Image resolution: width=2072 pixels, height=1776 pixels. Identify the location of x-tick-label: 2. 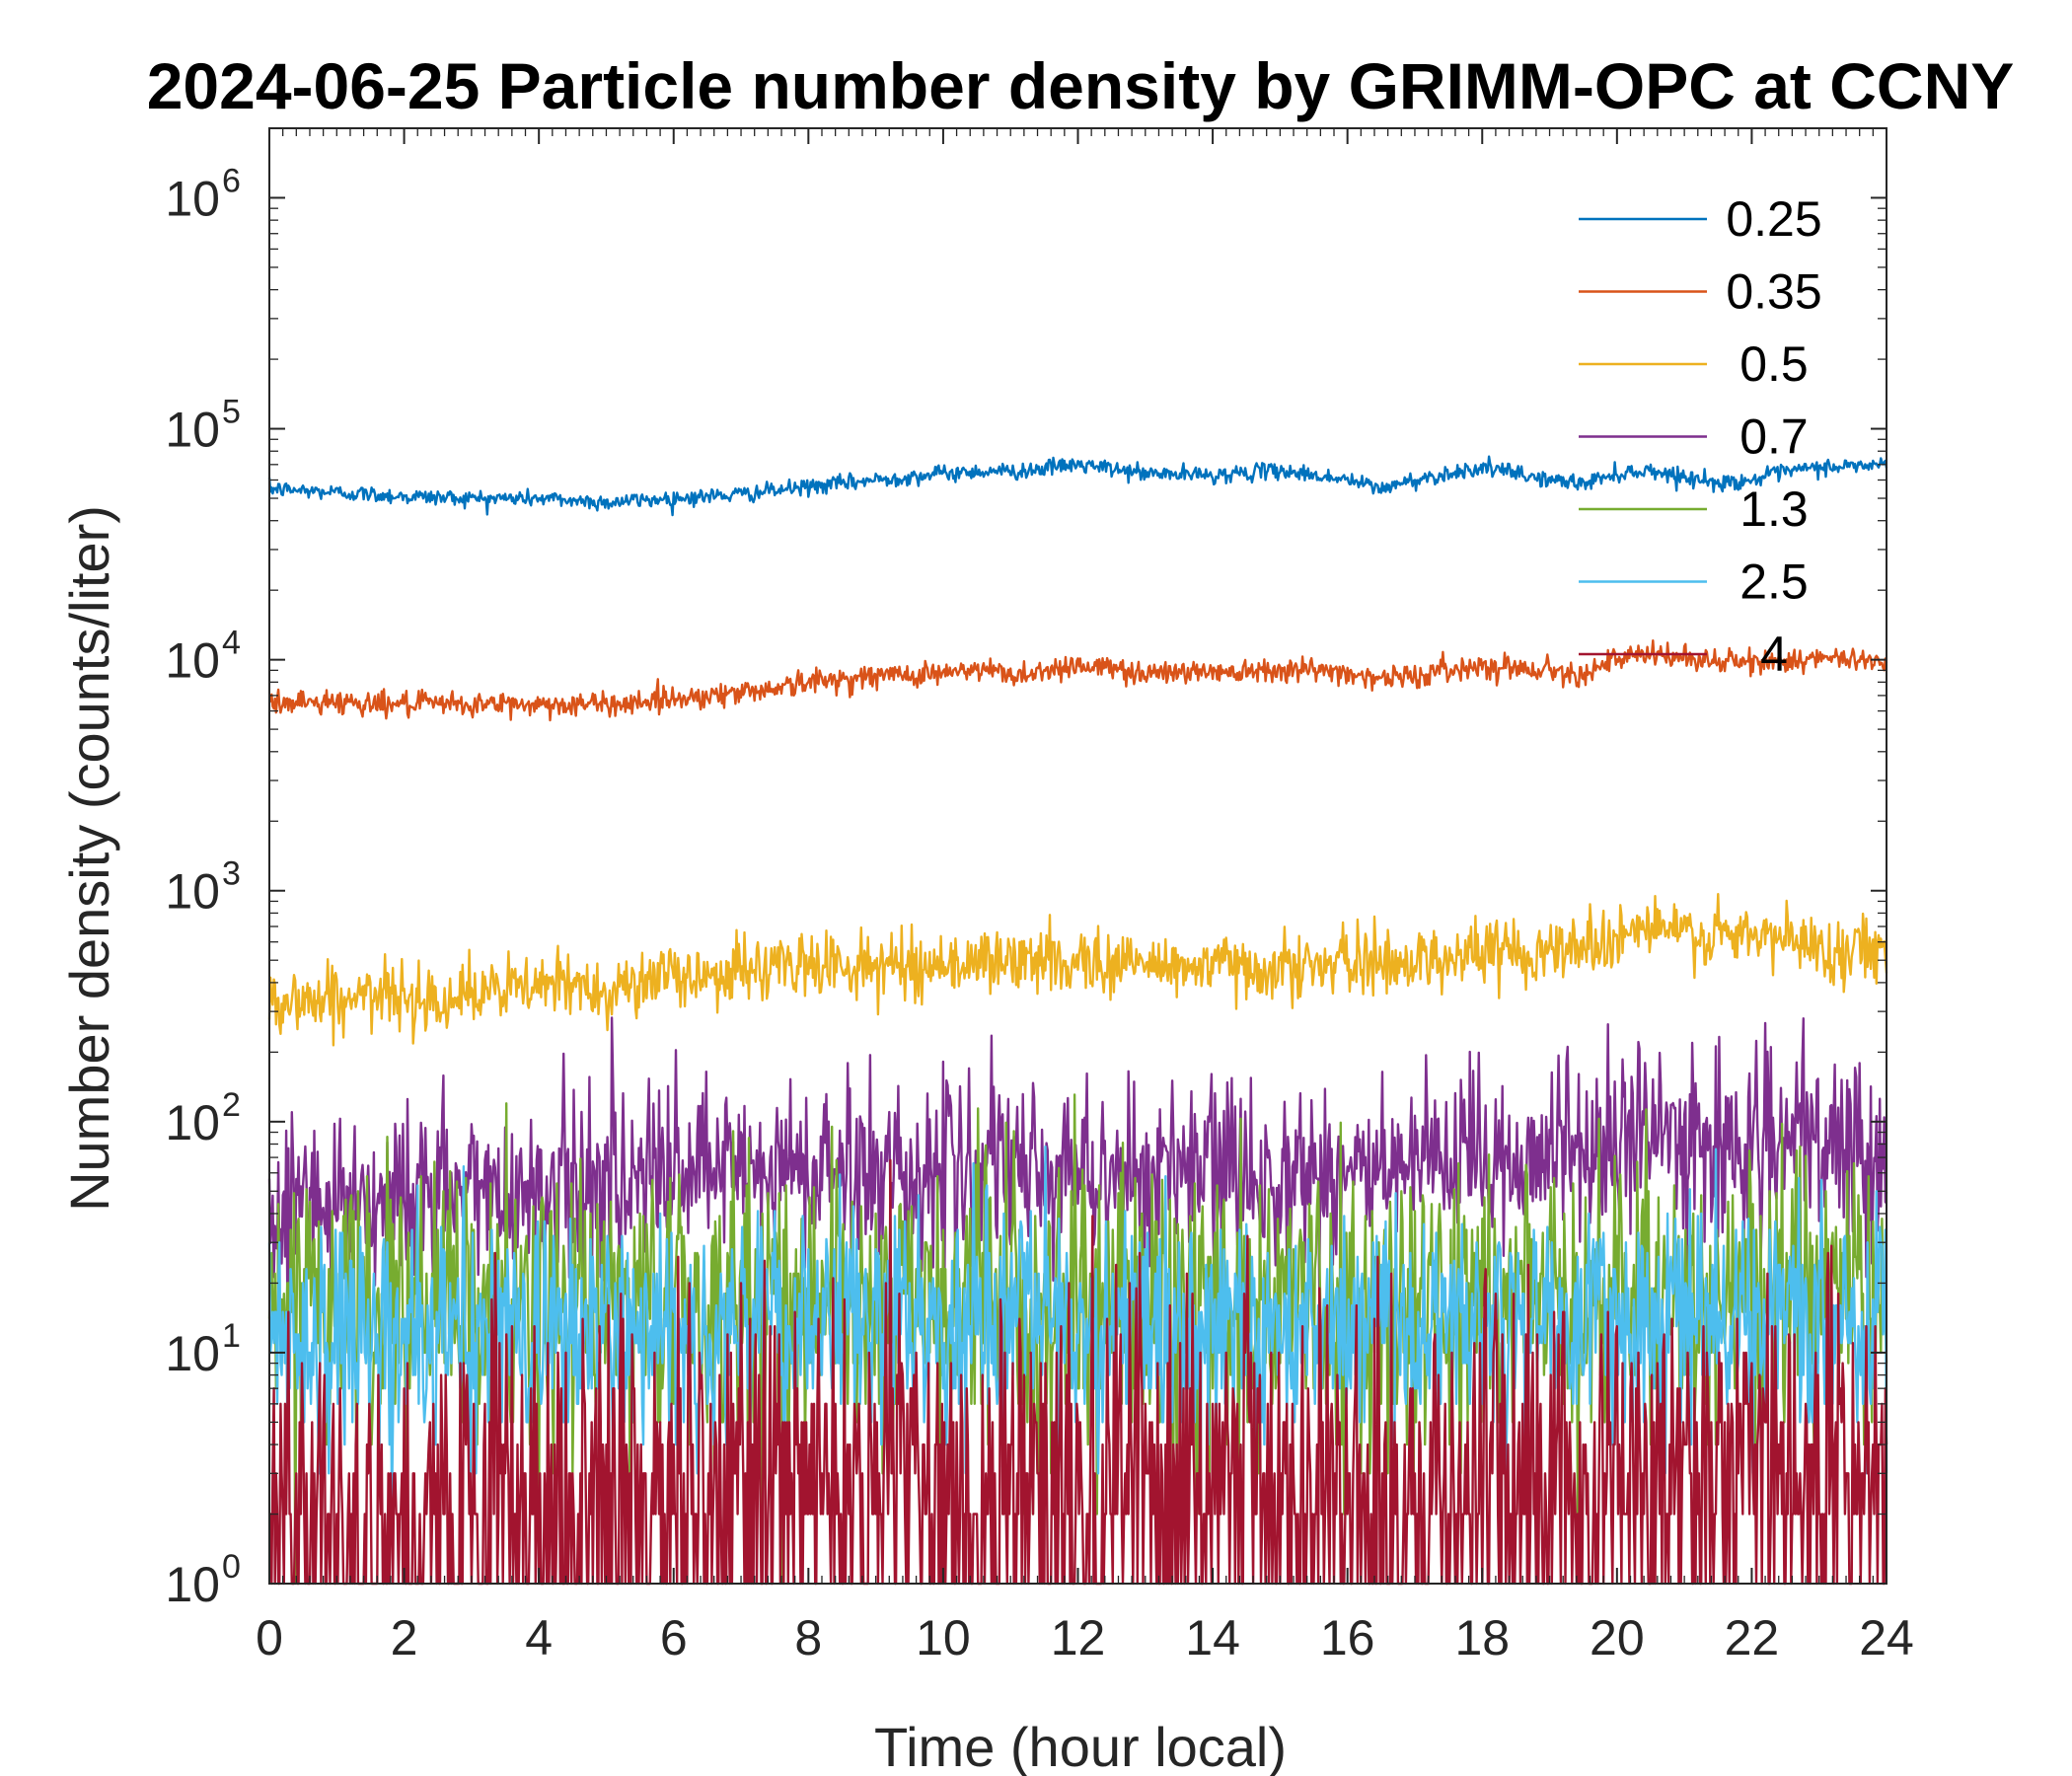
(405, 1638).